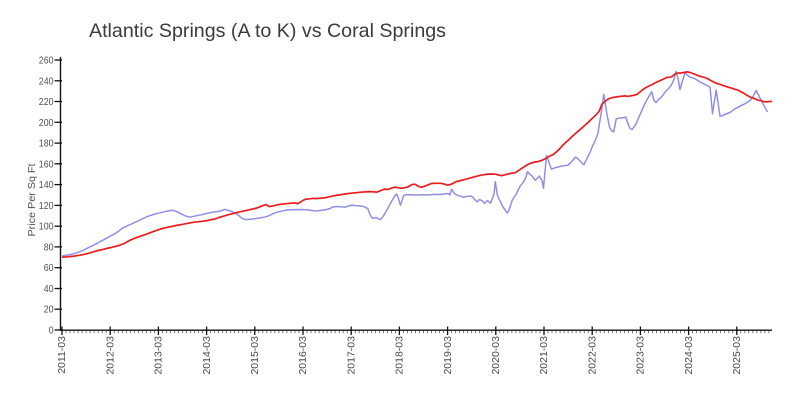  What do you see at coordinates (351, 355) in the screenshot?
I see `svg-text: 2017-03` at bounding box center [351, 355].